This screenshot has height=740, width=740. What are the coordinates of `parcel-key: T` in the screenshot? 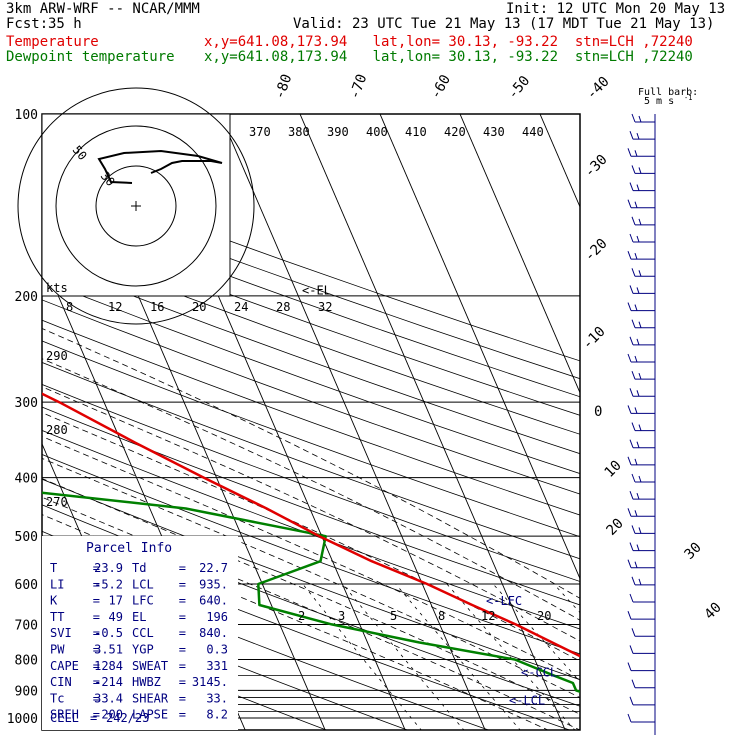 It's located at (53, 568).